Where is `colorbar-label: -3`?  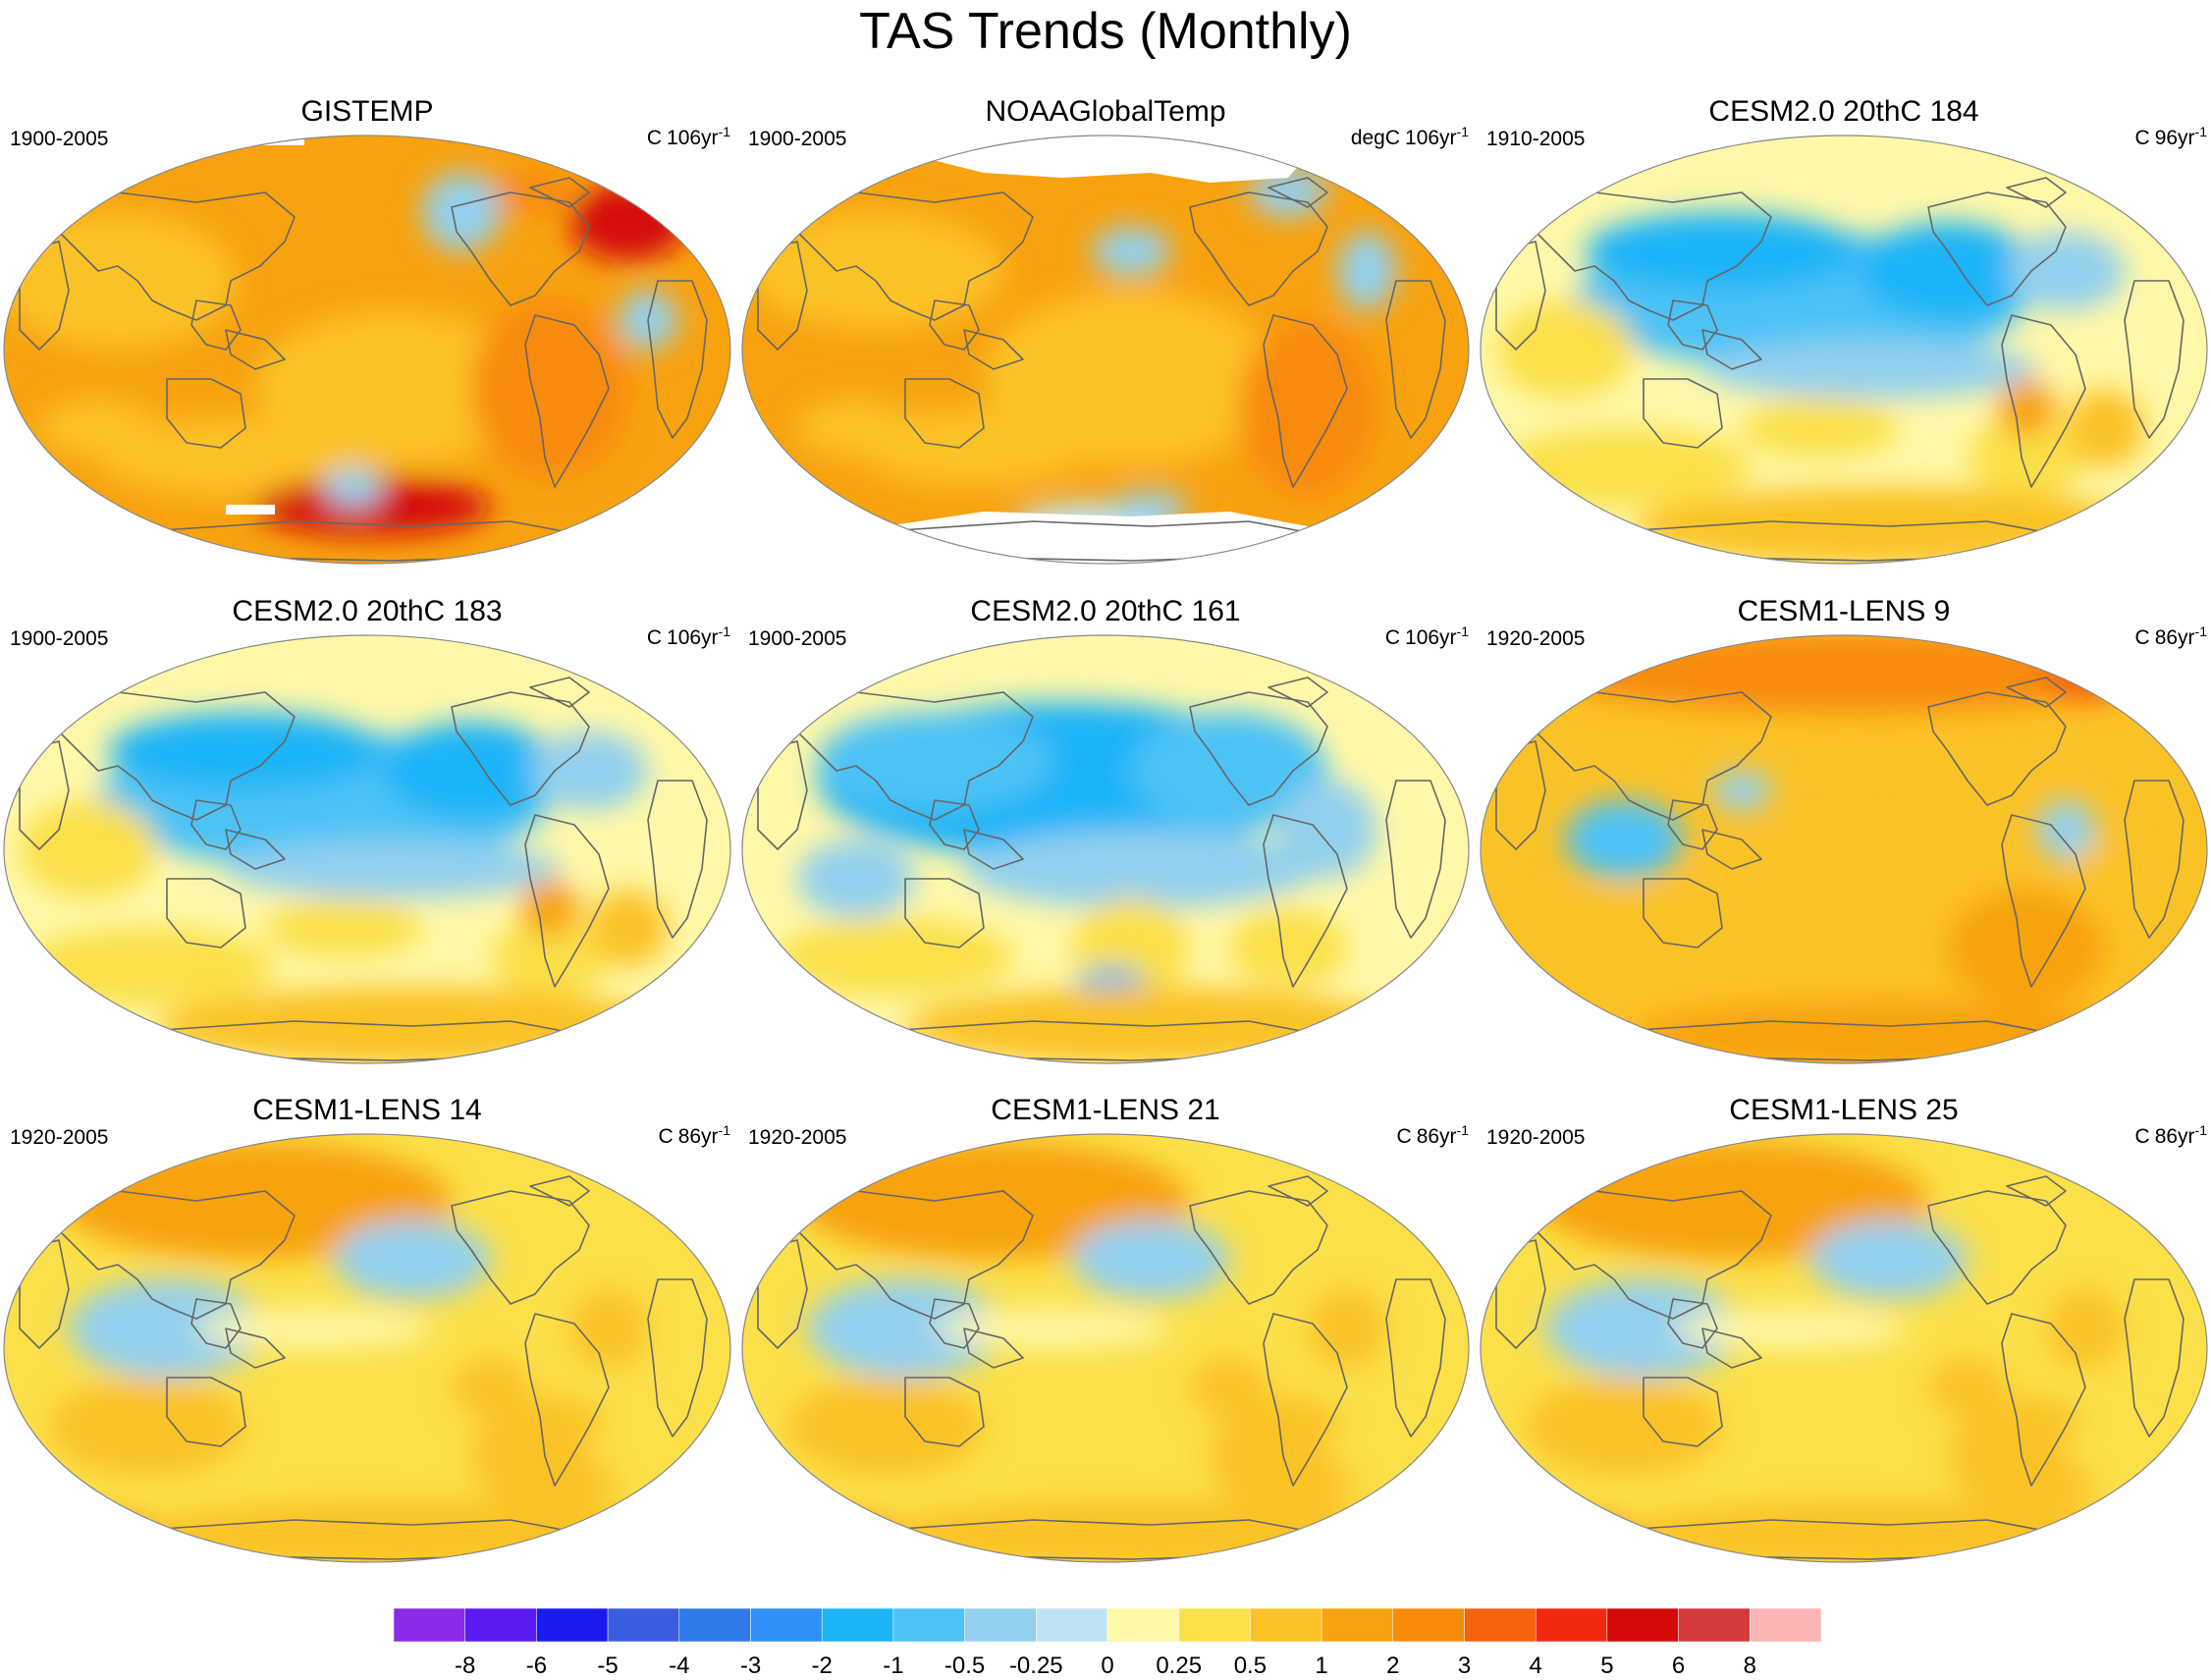
colorbar-label: -3 is located at coordinates (751, 1666).